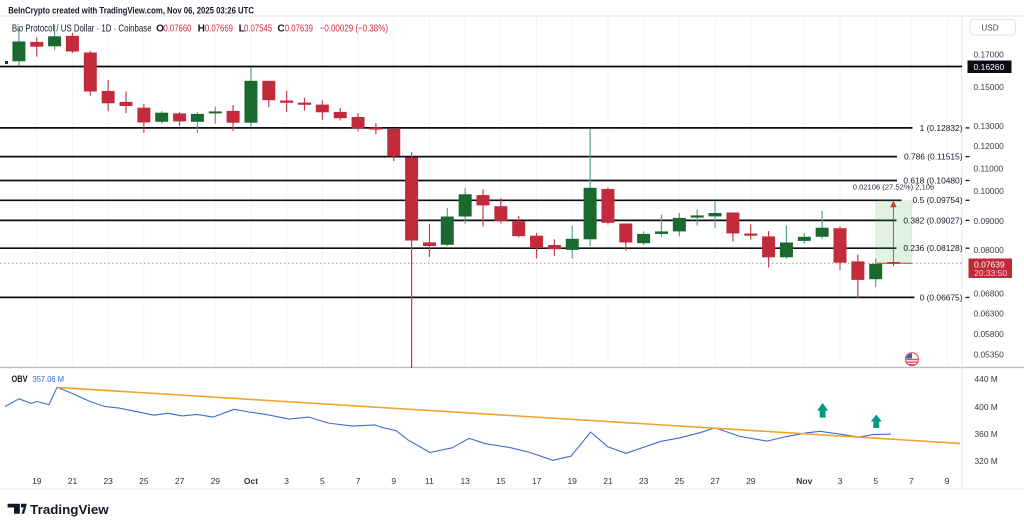 The image size is (1024, 528). Describe the element at coordinates (989, 221) in the screenshot. I see `svg-text: 0.09000` at that location.